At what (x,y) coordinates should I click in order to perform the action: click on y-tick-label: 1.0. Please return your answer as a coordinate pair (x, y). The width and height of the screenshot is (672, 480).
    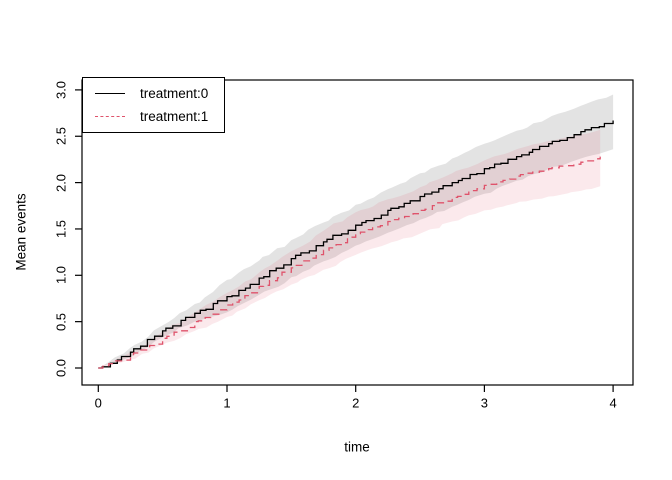
    Looking at the image, I should click on (61, 275).